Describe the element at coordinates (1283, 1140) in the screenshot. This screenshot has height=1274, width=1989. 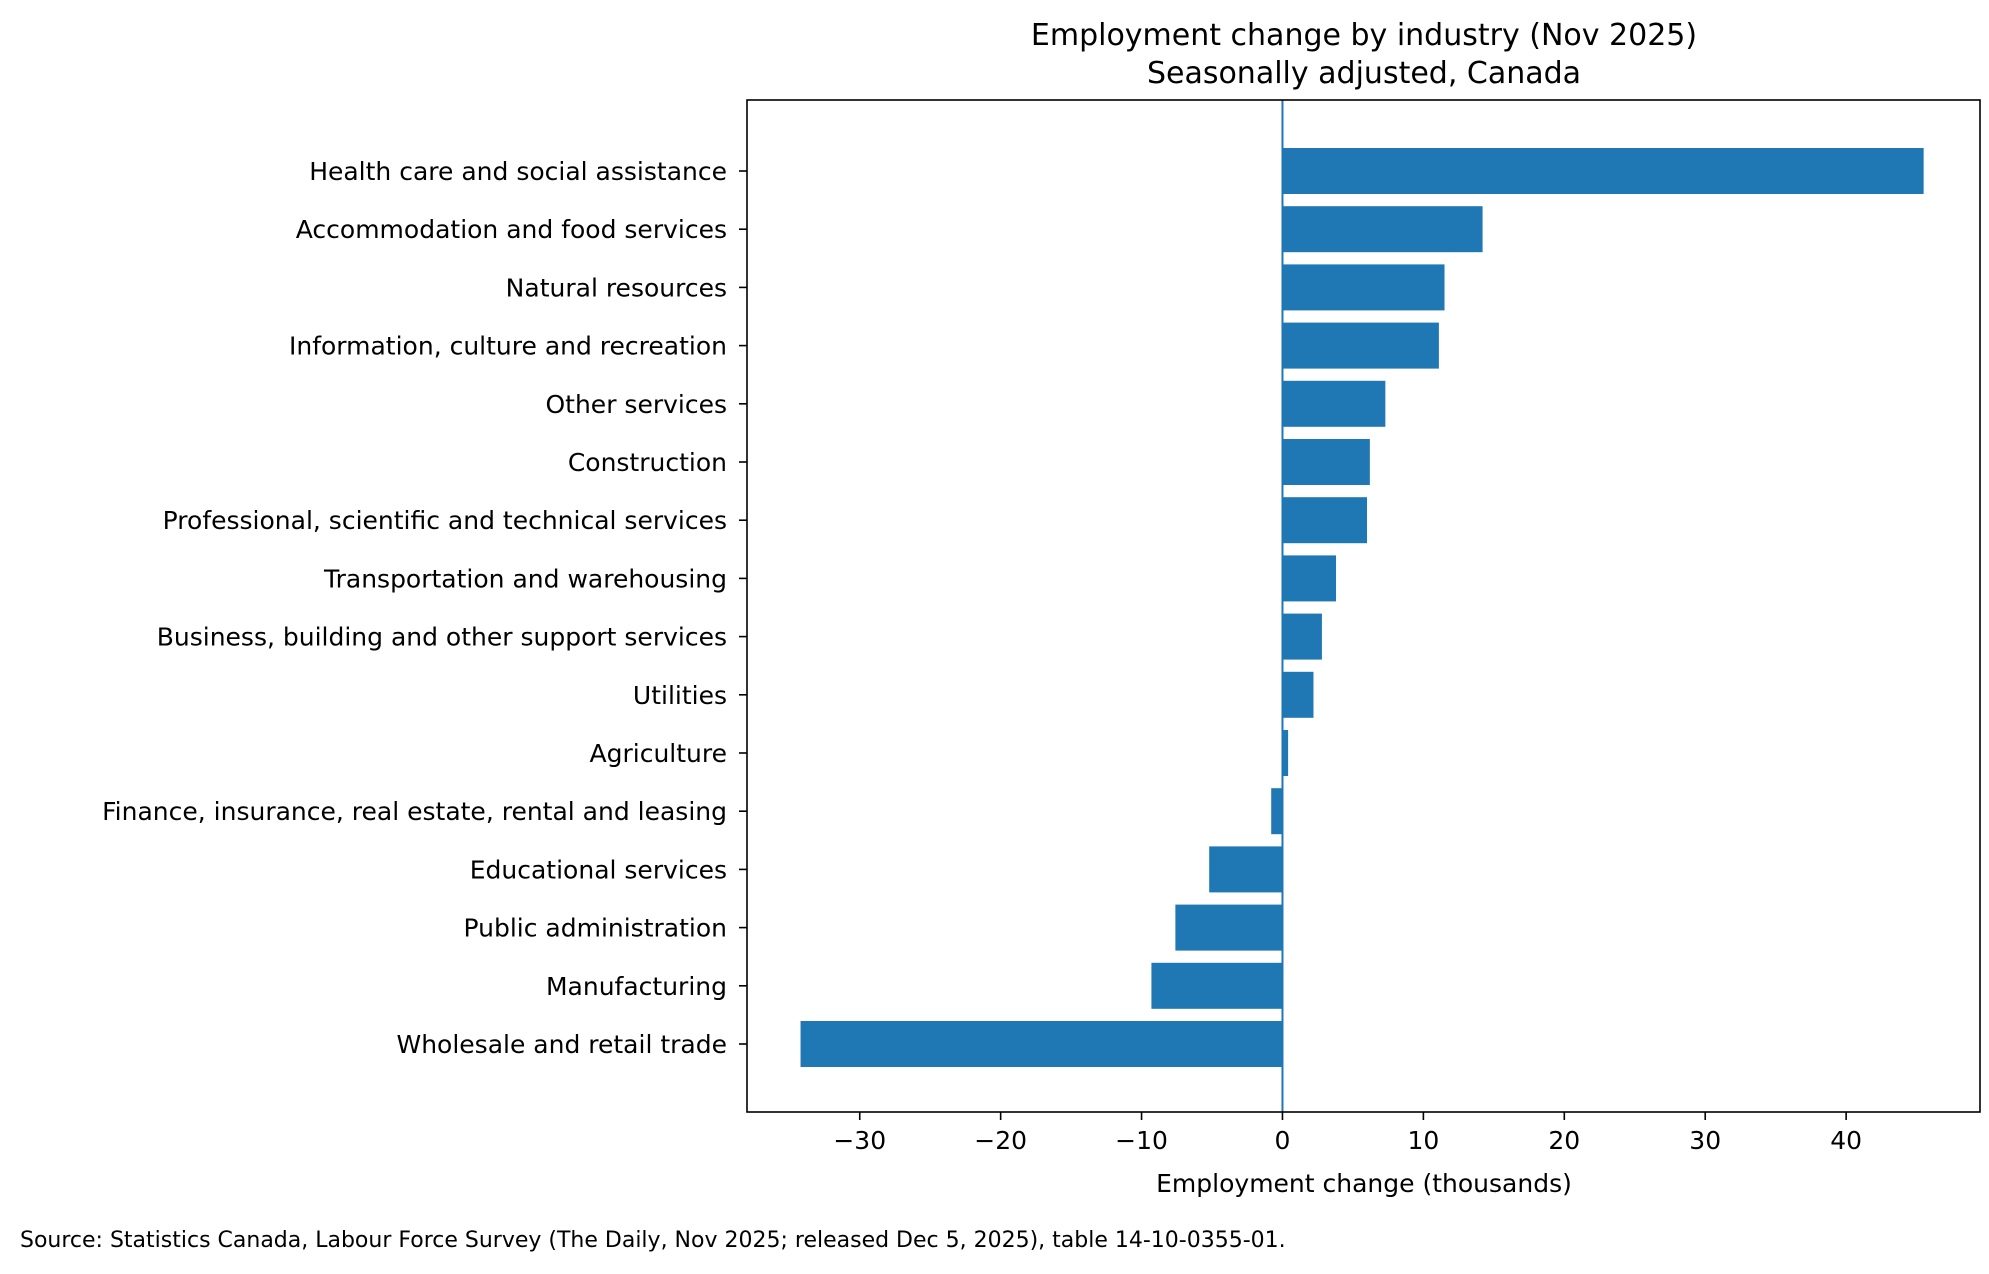
I see `x-tick-label: 0` at that location.